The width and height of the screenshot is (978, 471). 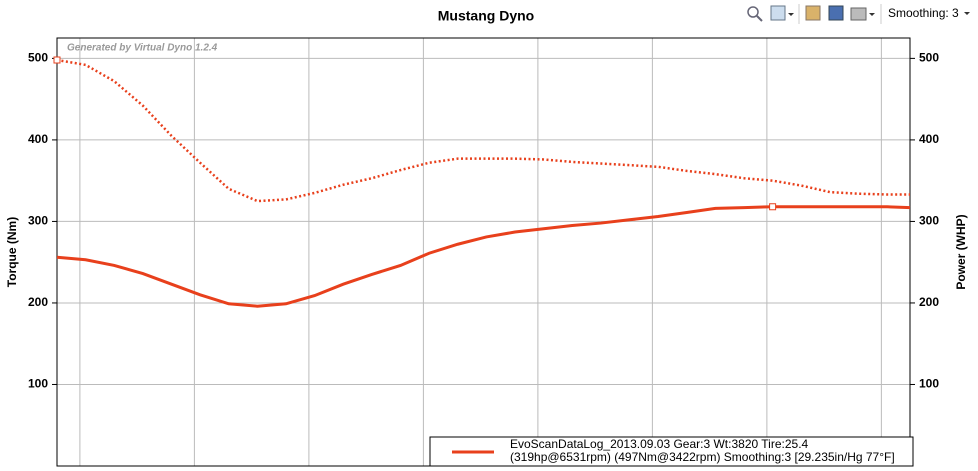 I want to click on zoom-icon, so click(x=753, y=12).